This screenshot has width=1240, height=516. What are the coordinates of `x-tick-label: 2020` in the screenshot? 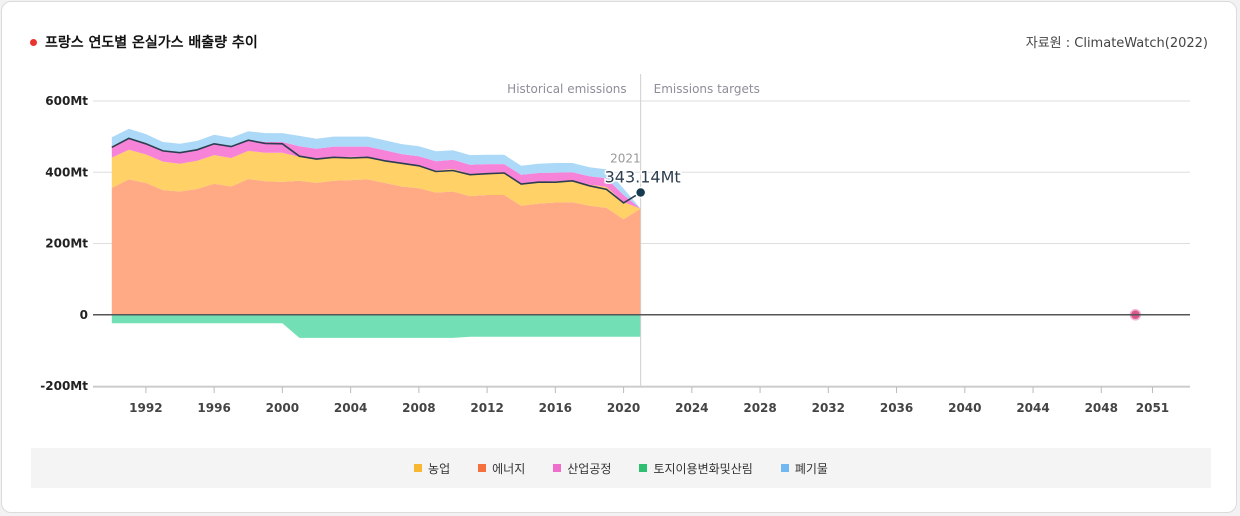 It's located at (623, 408).